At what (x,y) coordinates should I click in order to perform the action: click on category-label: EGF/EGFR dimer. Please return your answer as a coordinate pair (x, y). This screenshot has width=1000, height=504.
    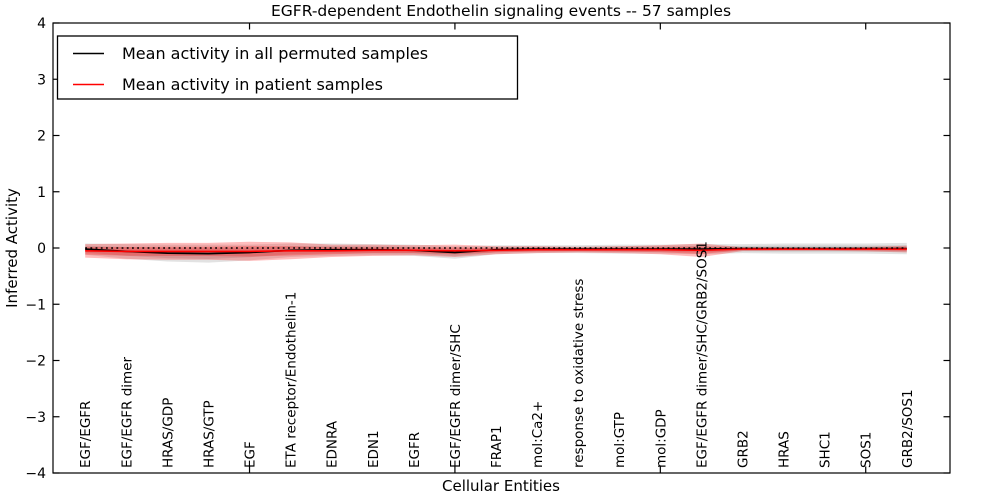
    Looking at the image, I should click on (127, 412).